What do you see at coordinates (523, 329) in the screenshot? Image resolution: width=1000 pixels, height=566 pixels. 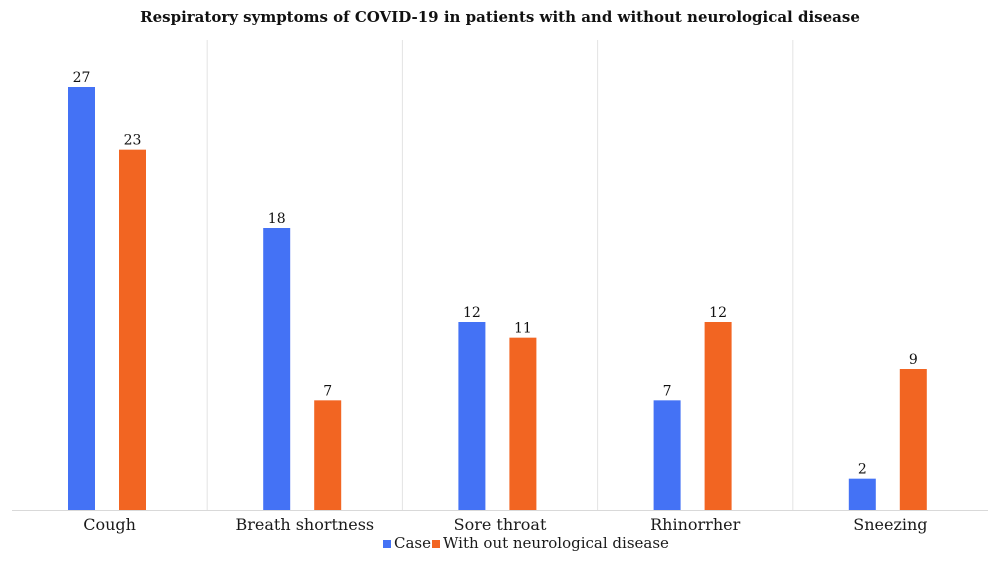 I see `data-label: 11` at bounding box center [523, 329].